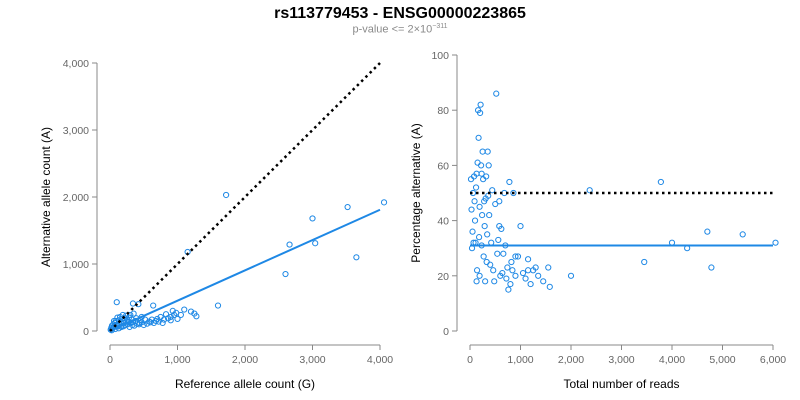 The image size is (800, 400). Describe the element at coordinates (245, 270) in the screenshot. I see `fit-line` at that location.